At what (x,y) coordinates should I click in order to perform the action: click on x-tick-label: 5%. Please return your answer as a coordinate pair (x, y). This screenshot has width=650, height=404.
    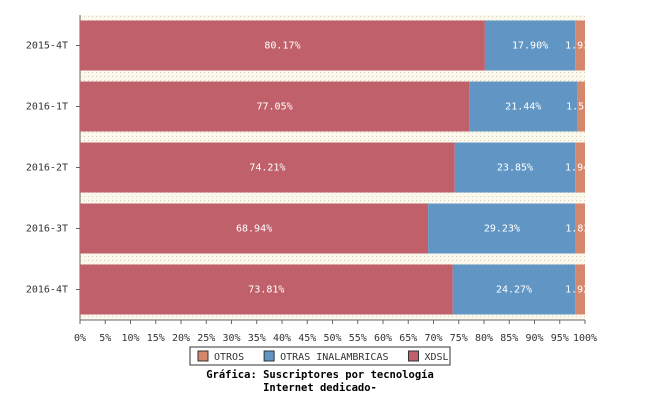
    Looking at the image, I should click on (105, 338).